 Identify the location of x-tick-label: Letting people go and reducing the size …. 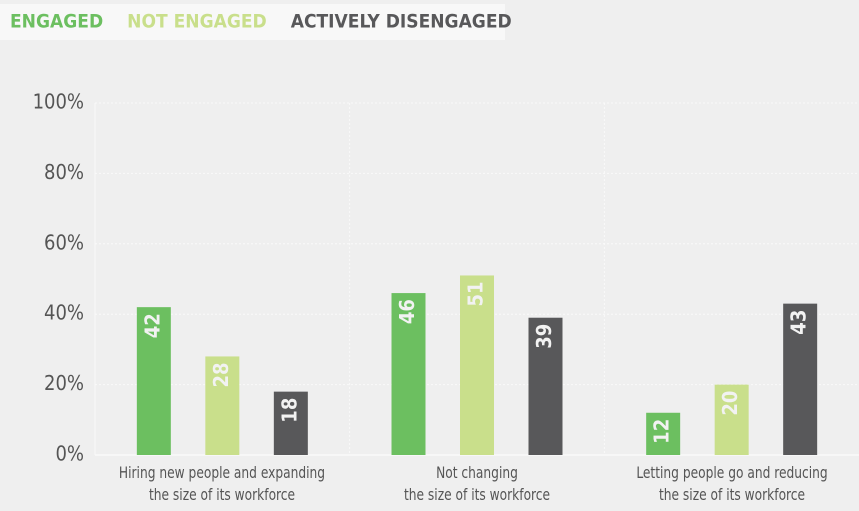
(731, 483).